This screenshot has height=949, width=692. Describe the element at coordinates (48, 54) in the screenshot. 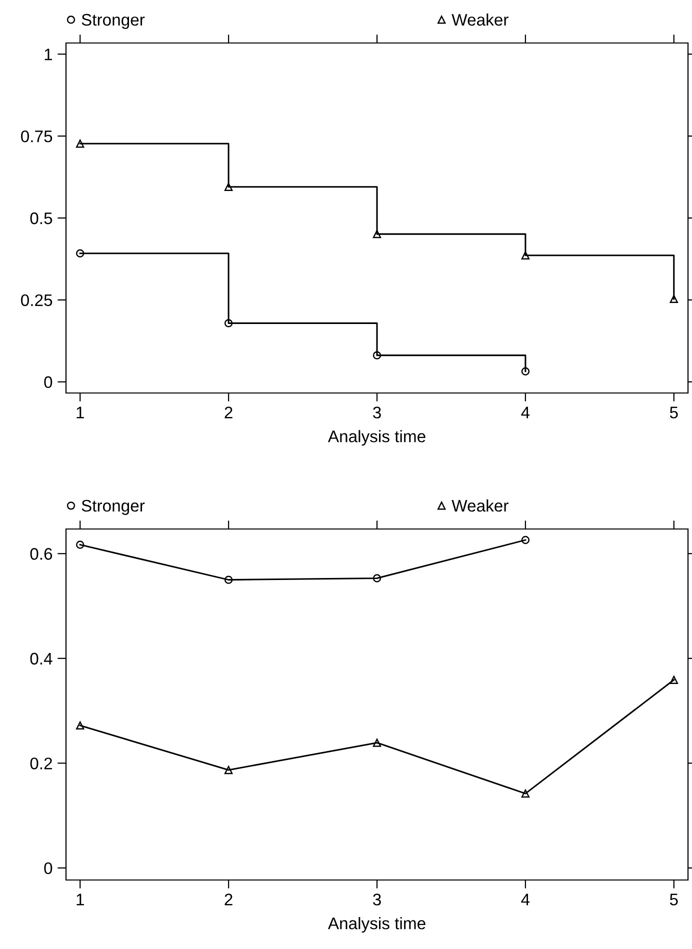

I see `y-tick-label: 1` at that location.